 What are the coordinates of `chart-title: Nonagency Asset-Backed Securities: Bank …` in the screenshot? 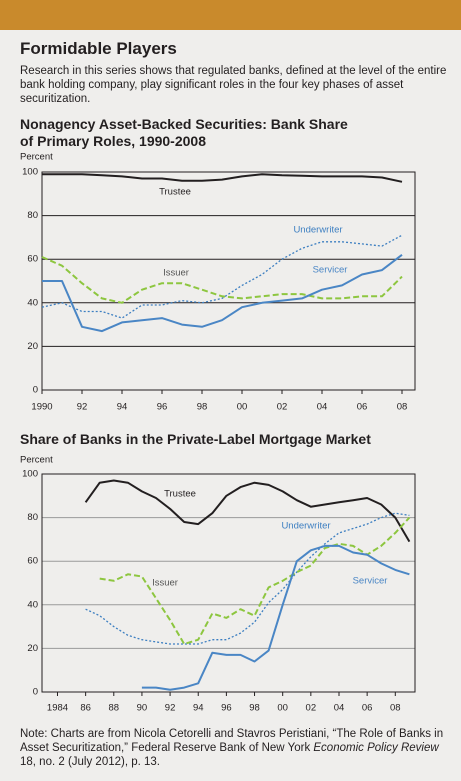 It's located at (184, 132).